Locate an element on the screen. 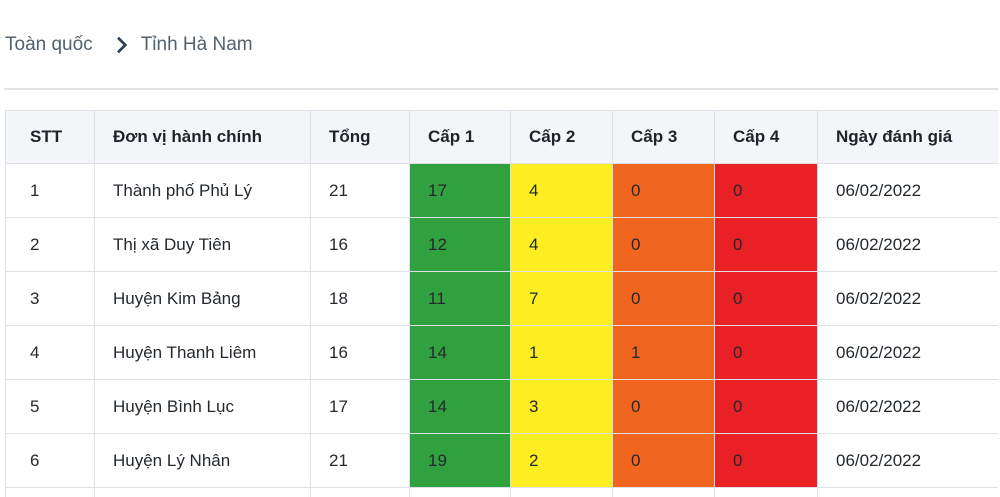 This screenshot has width=1000, height=497. cell-total: 17 is located at coordinates (360, 406).